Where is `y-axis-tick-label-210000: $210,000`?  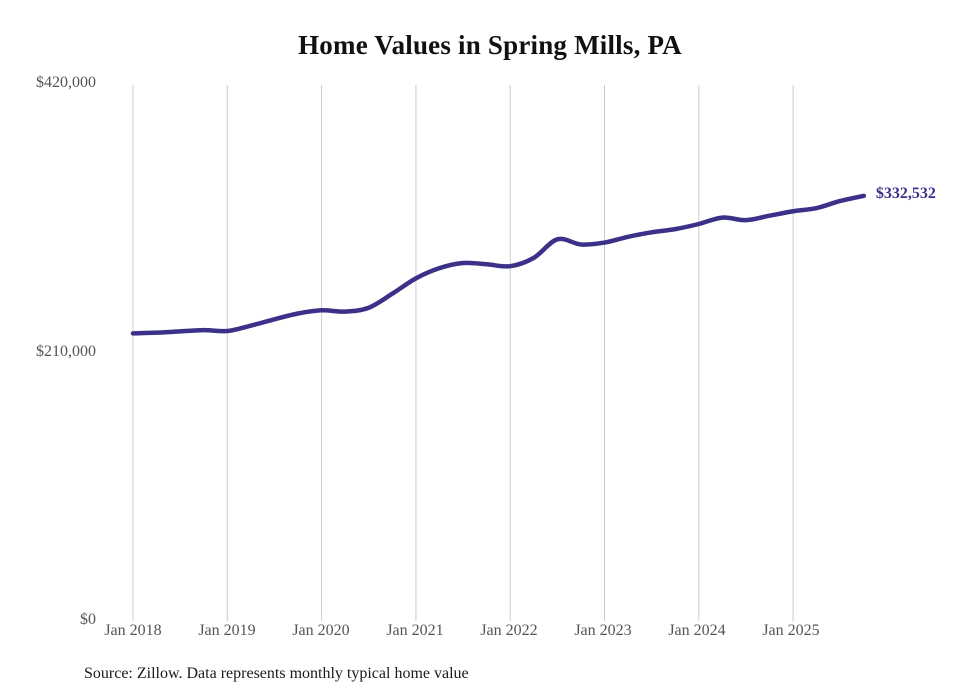 y-axis-tick-label-210000: $210,000 is located at coordinates (66, 351).